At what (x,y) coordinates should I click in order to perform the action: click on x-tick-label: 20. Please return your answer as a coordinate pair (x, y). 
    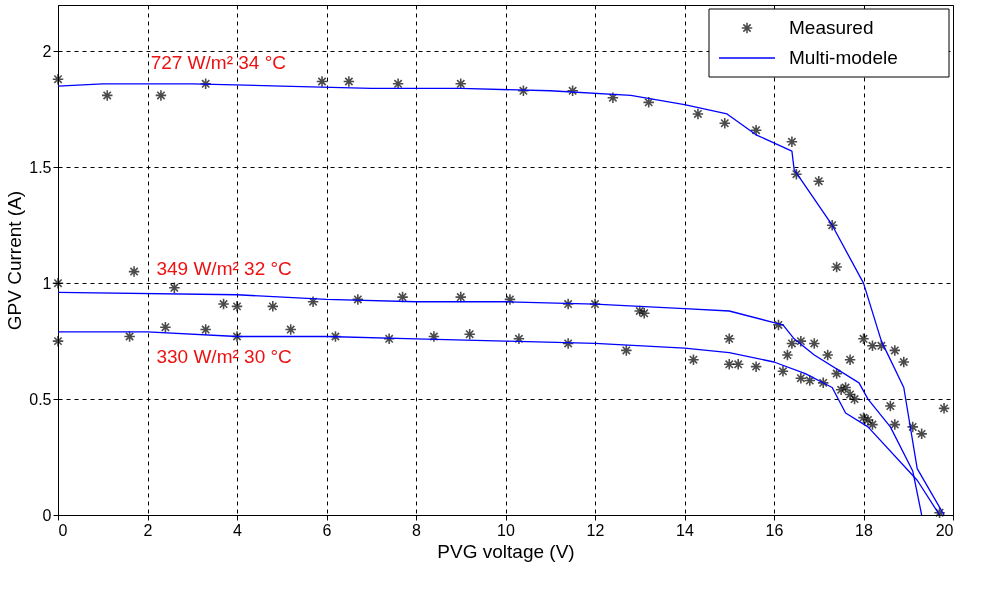
    Looking at the image, I should click on (944, 530).